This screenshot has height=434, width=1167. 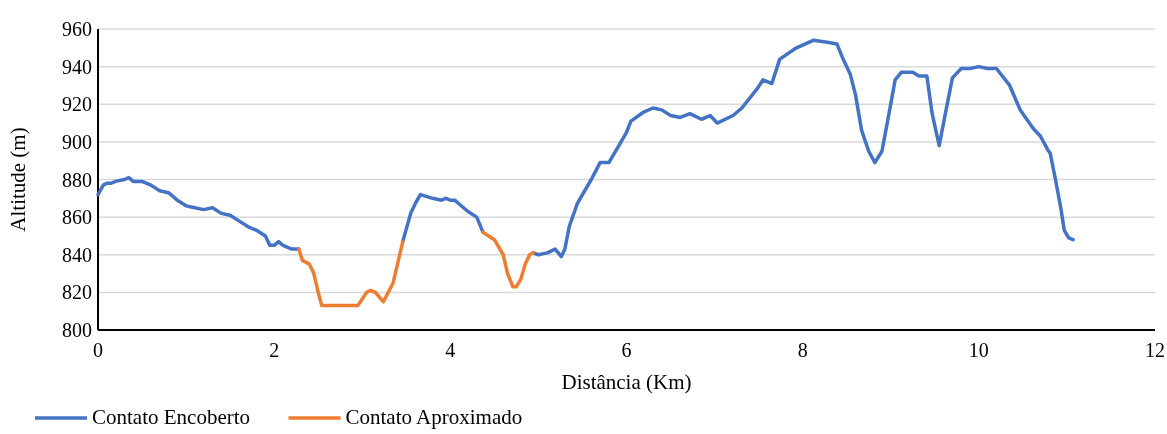 What do you see at coordinates (77, 141) in the screenshot?
I see `y-tick-label: 900` at bounding box center [77, 141].